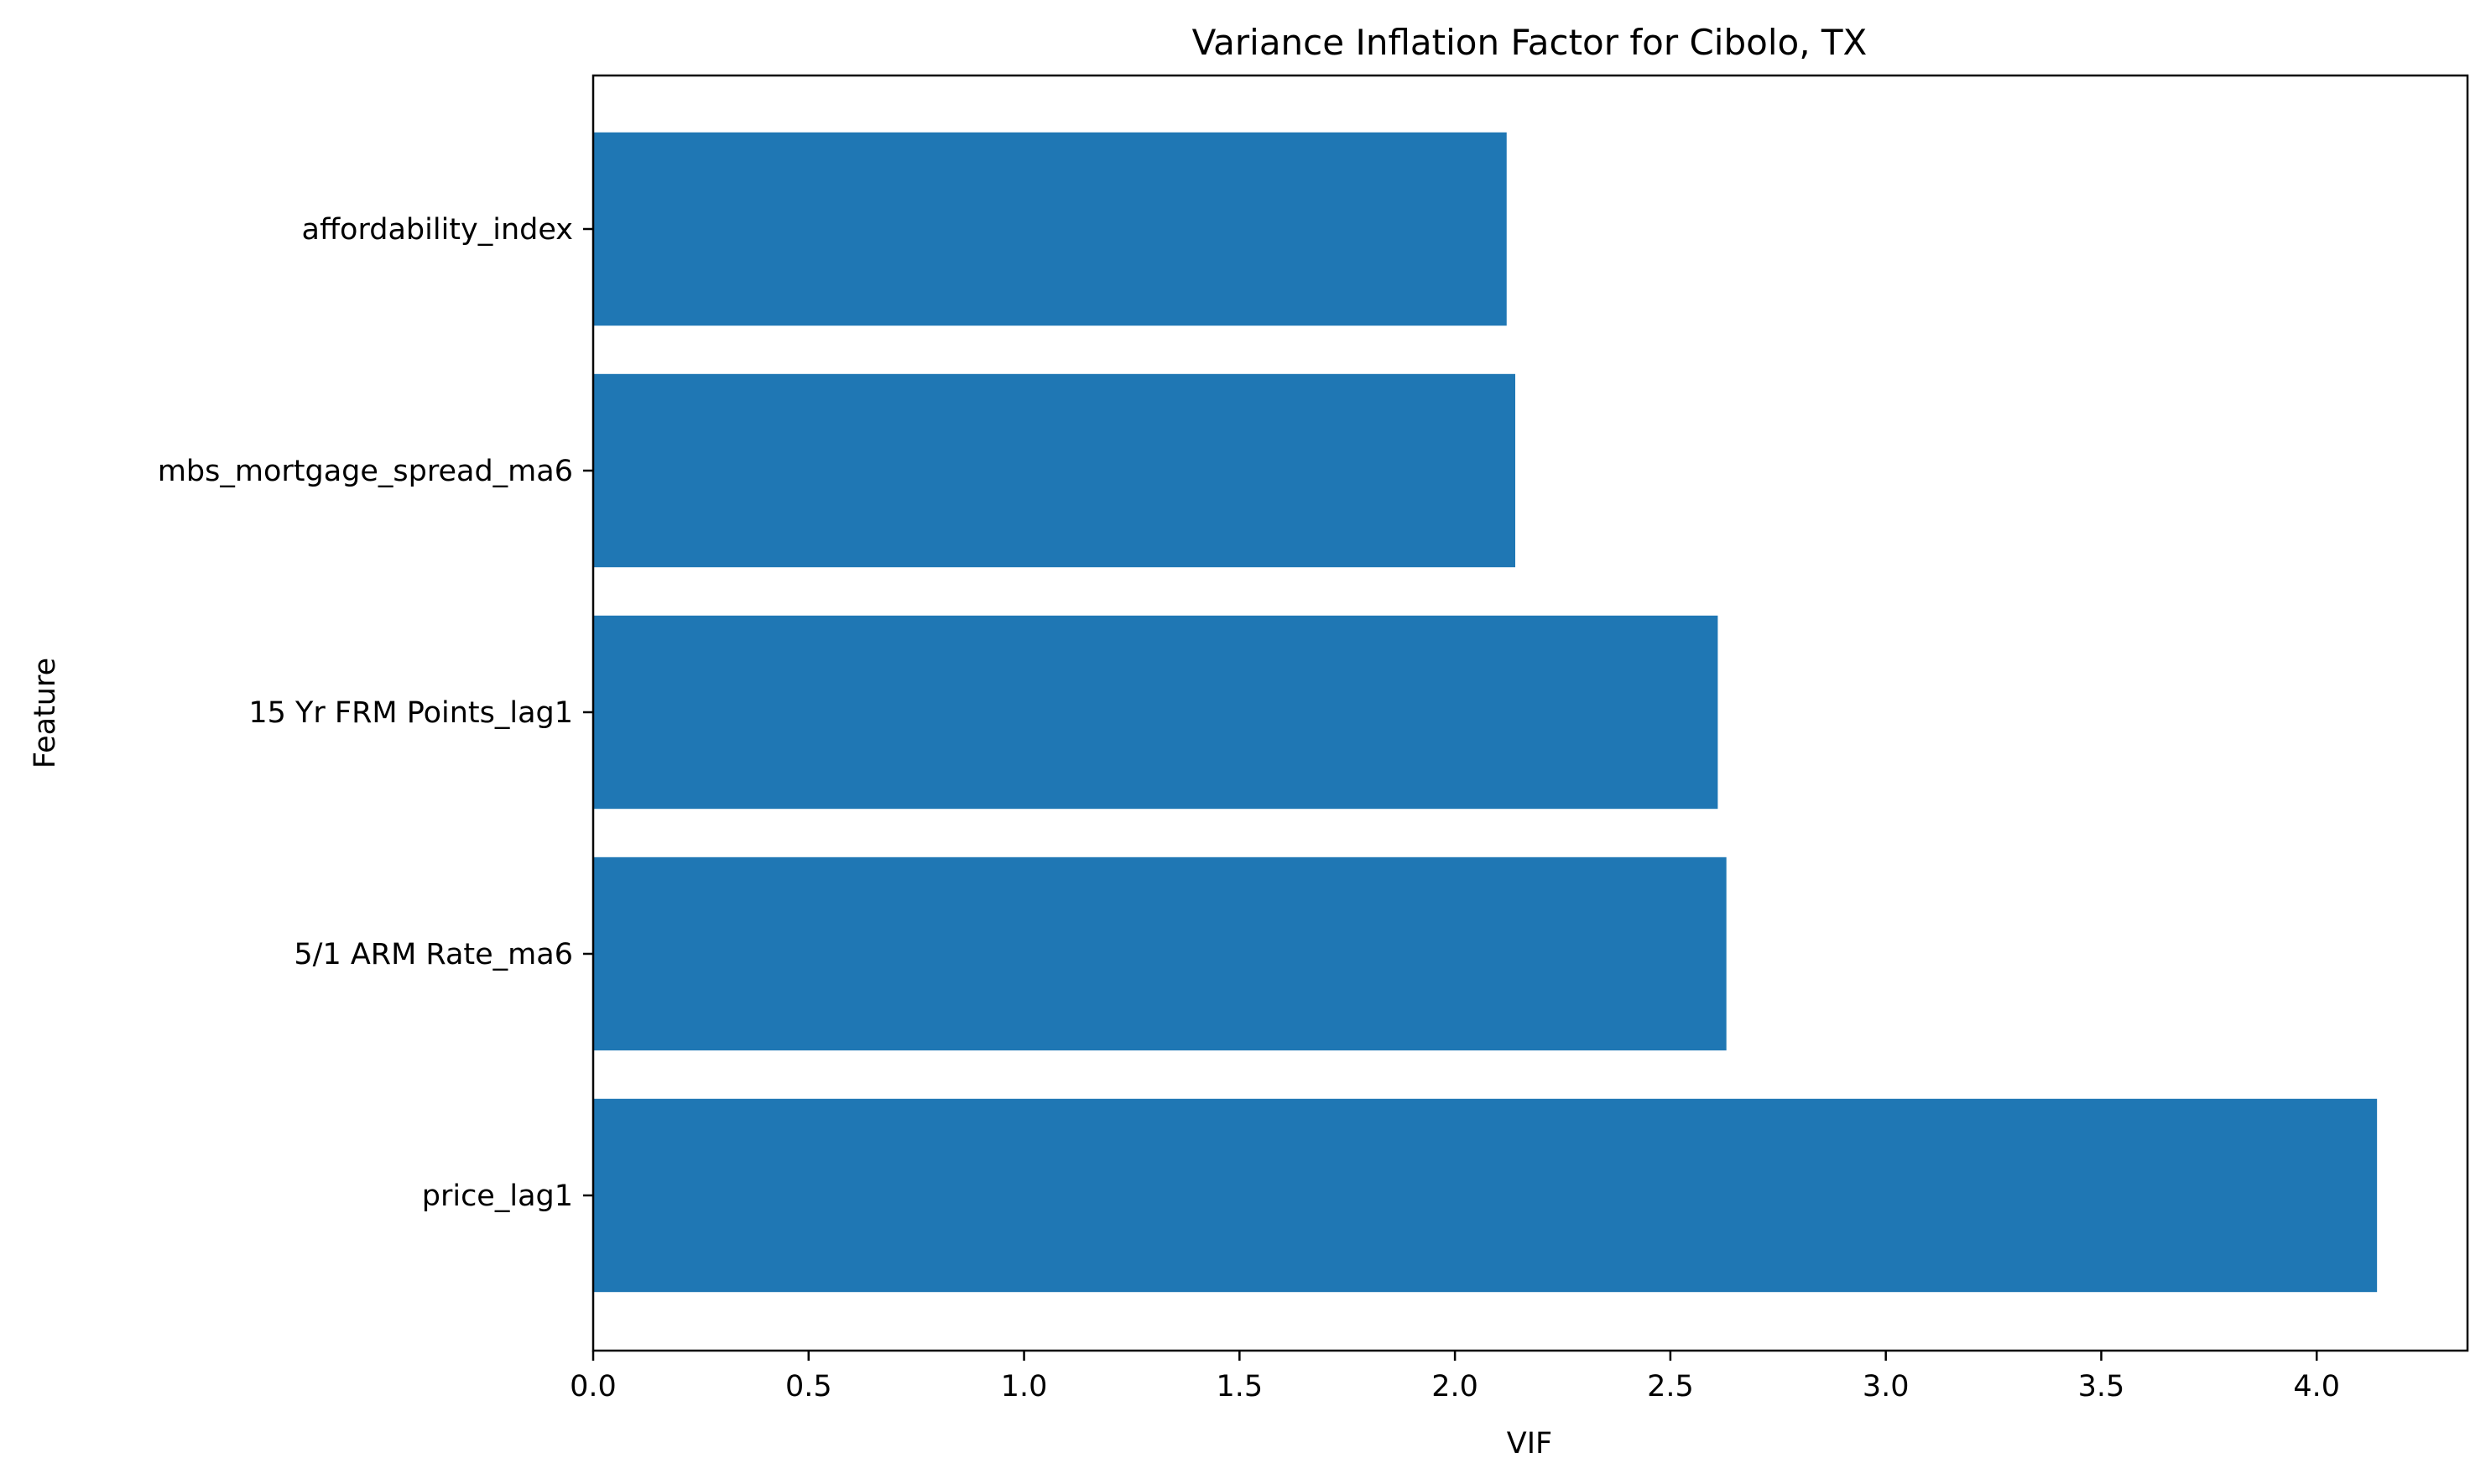  I want to click on x-tick-label-6: 3.0, so click(1886, 1386).